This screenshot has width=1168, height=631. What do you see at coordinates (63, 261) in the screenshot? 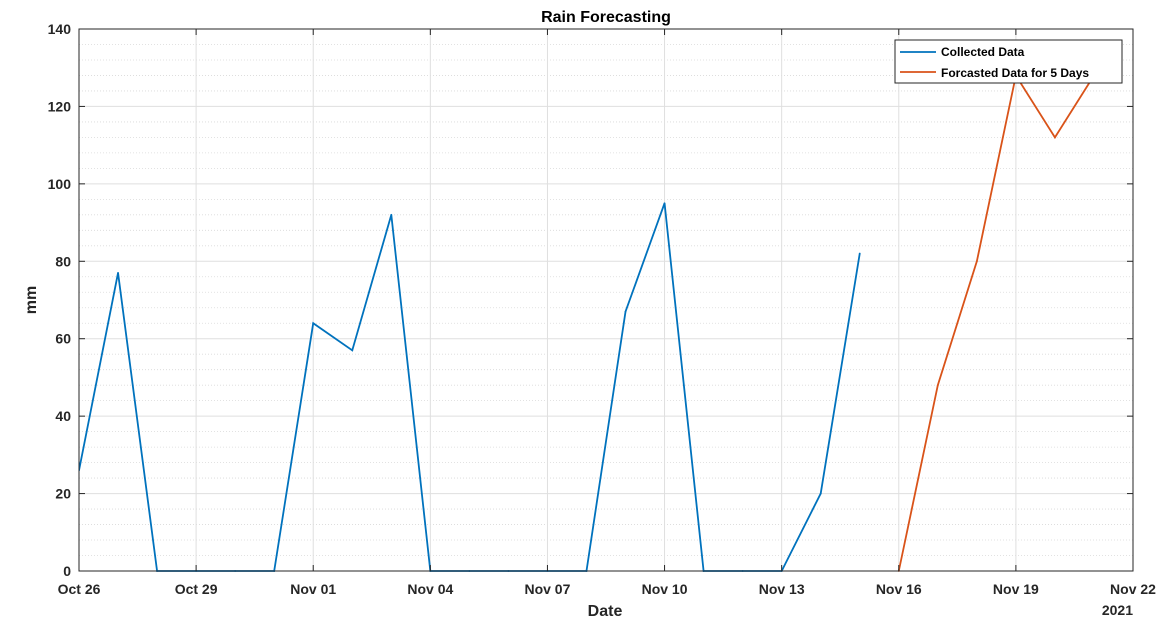
I see `y-tick-label: 80` at bounding box center [63, 261].